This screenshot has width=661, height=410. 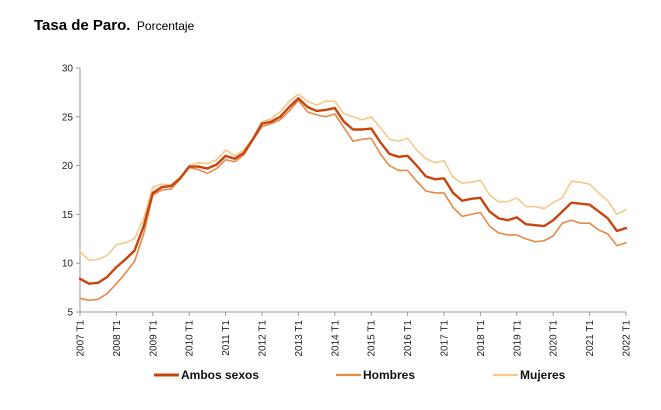 I want to click on x-tick-label: 2022 T1, so click(x=627, y=338).